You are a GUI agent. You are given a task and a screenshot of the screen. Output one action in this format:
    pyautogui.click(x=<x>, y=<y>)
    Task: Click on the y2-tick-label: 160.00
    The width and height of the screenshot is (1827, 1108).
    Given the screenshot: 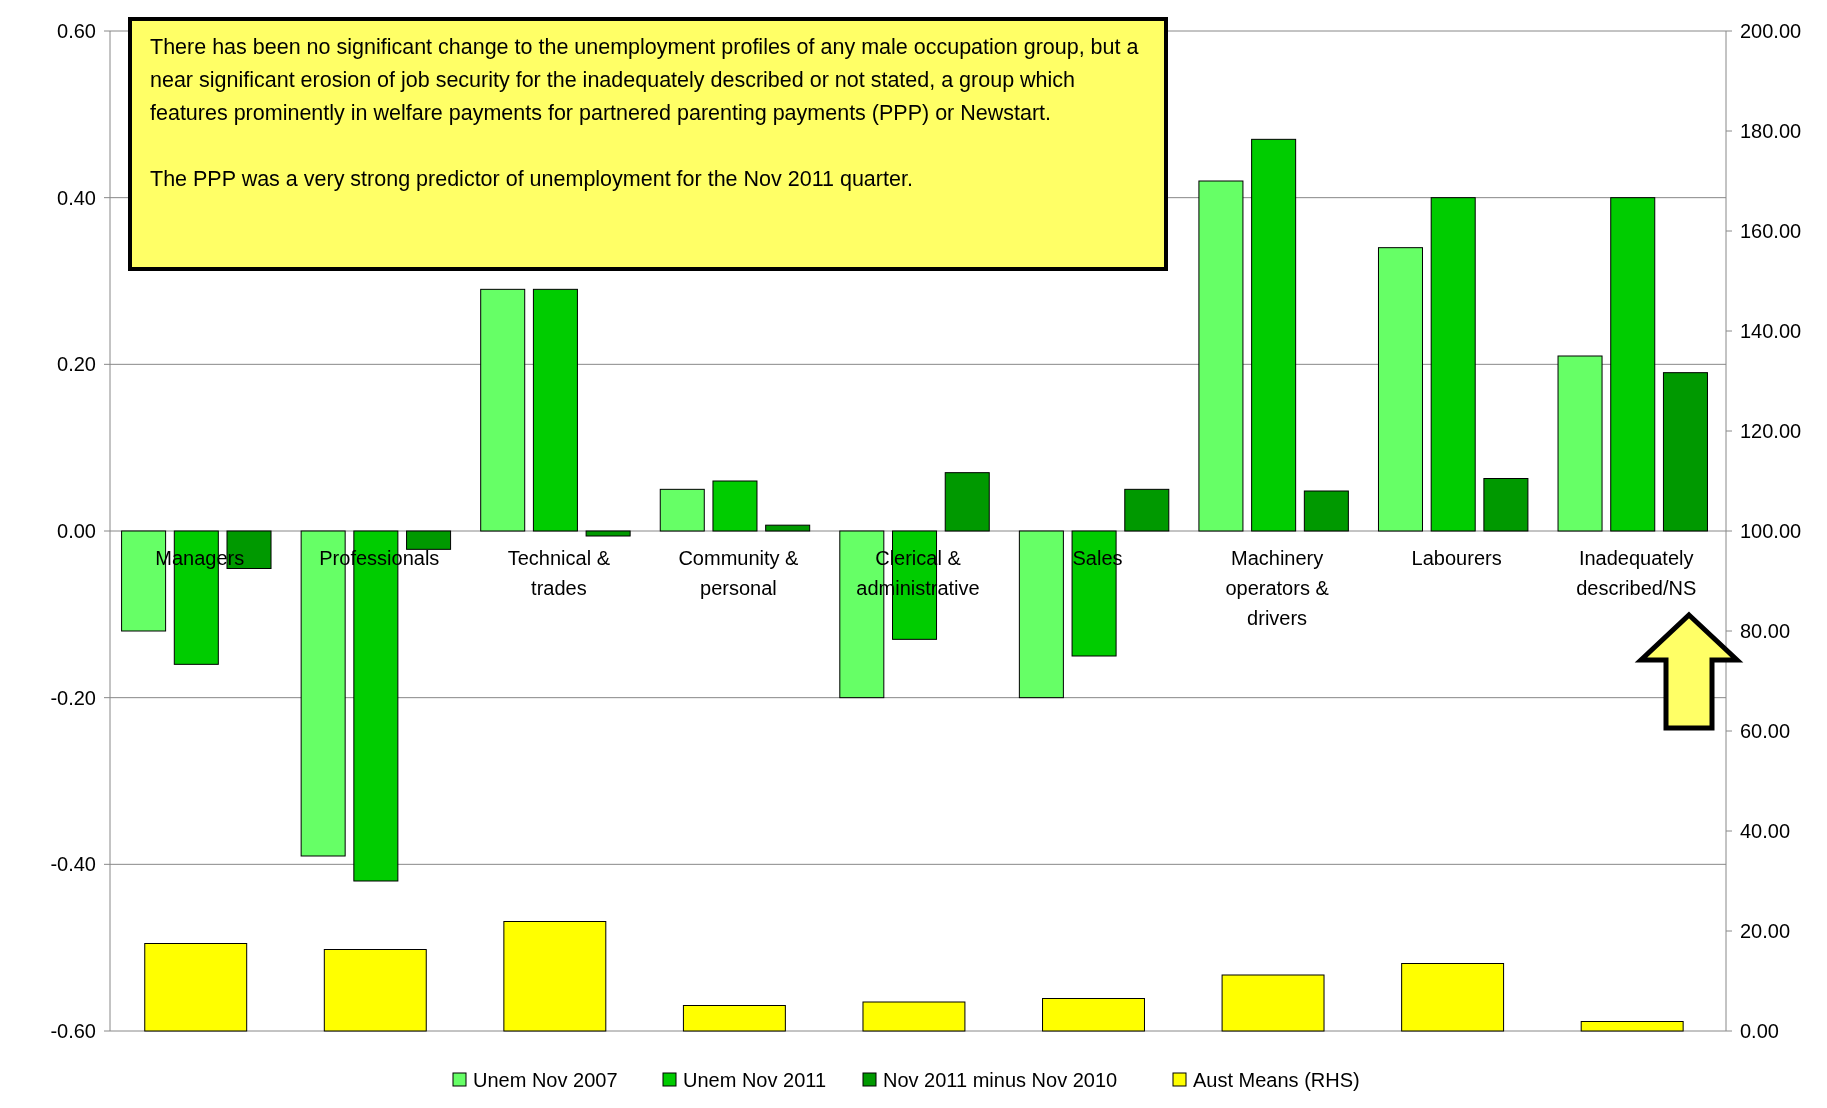 What is the action you would take?
    pyautogui.click(x=1771, y=231)
    